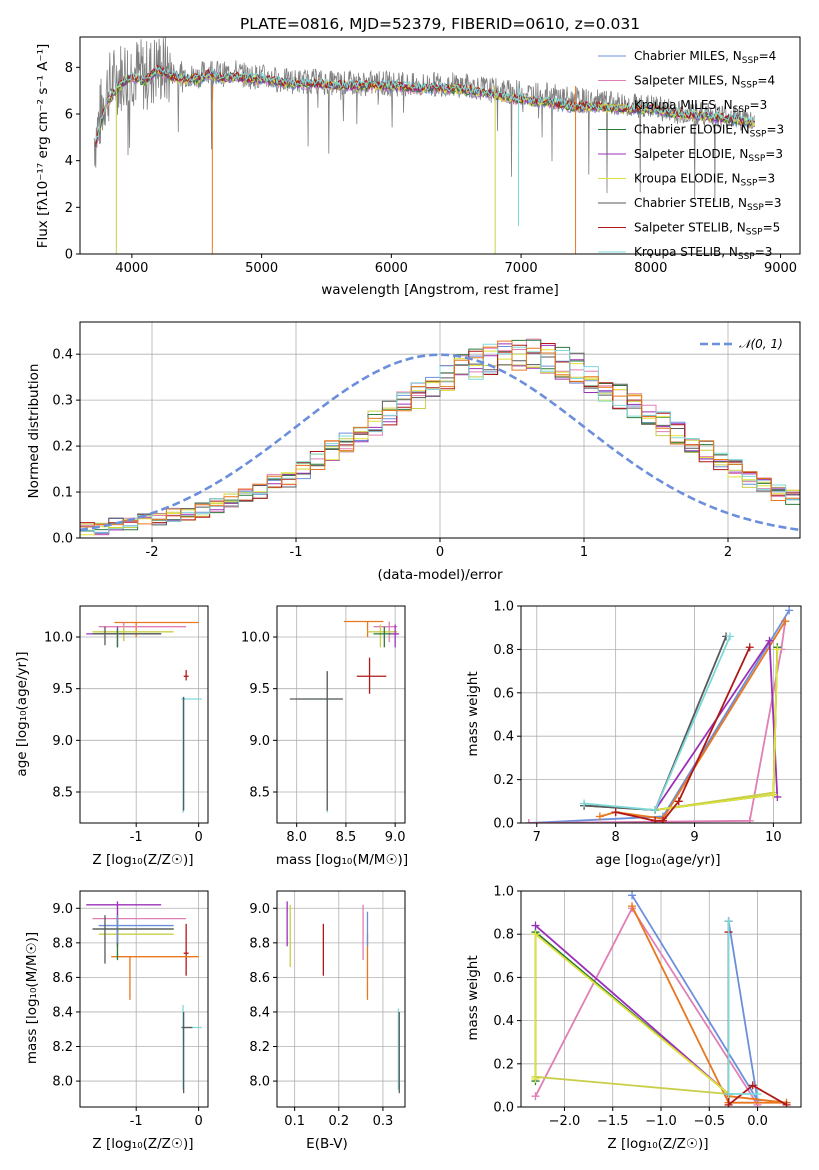 This screenshot has width=819, height=1170. I want to click on weight-age-ylabel: mass weight, so click(473, 713).